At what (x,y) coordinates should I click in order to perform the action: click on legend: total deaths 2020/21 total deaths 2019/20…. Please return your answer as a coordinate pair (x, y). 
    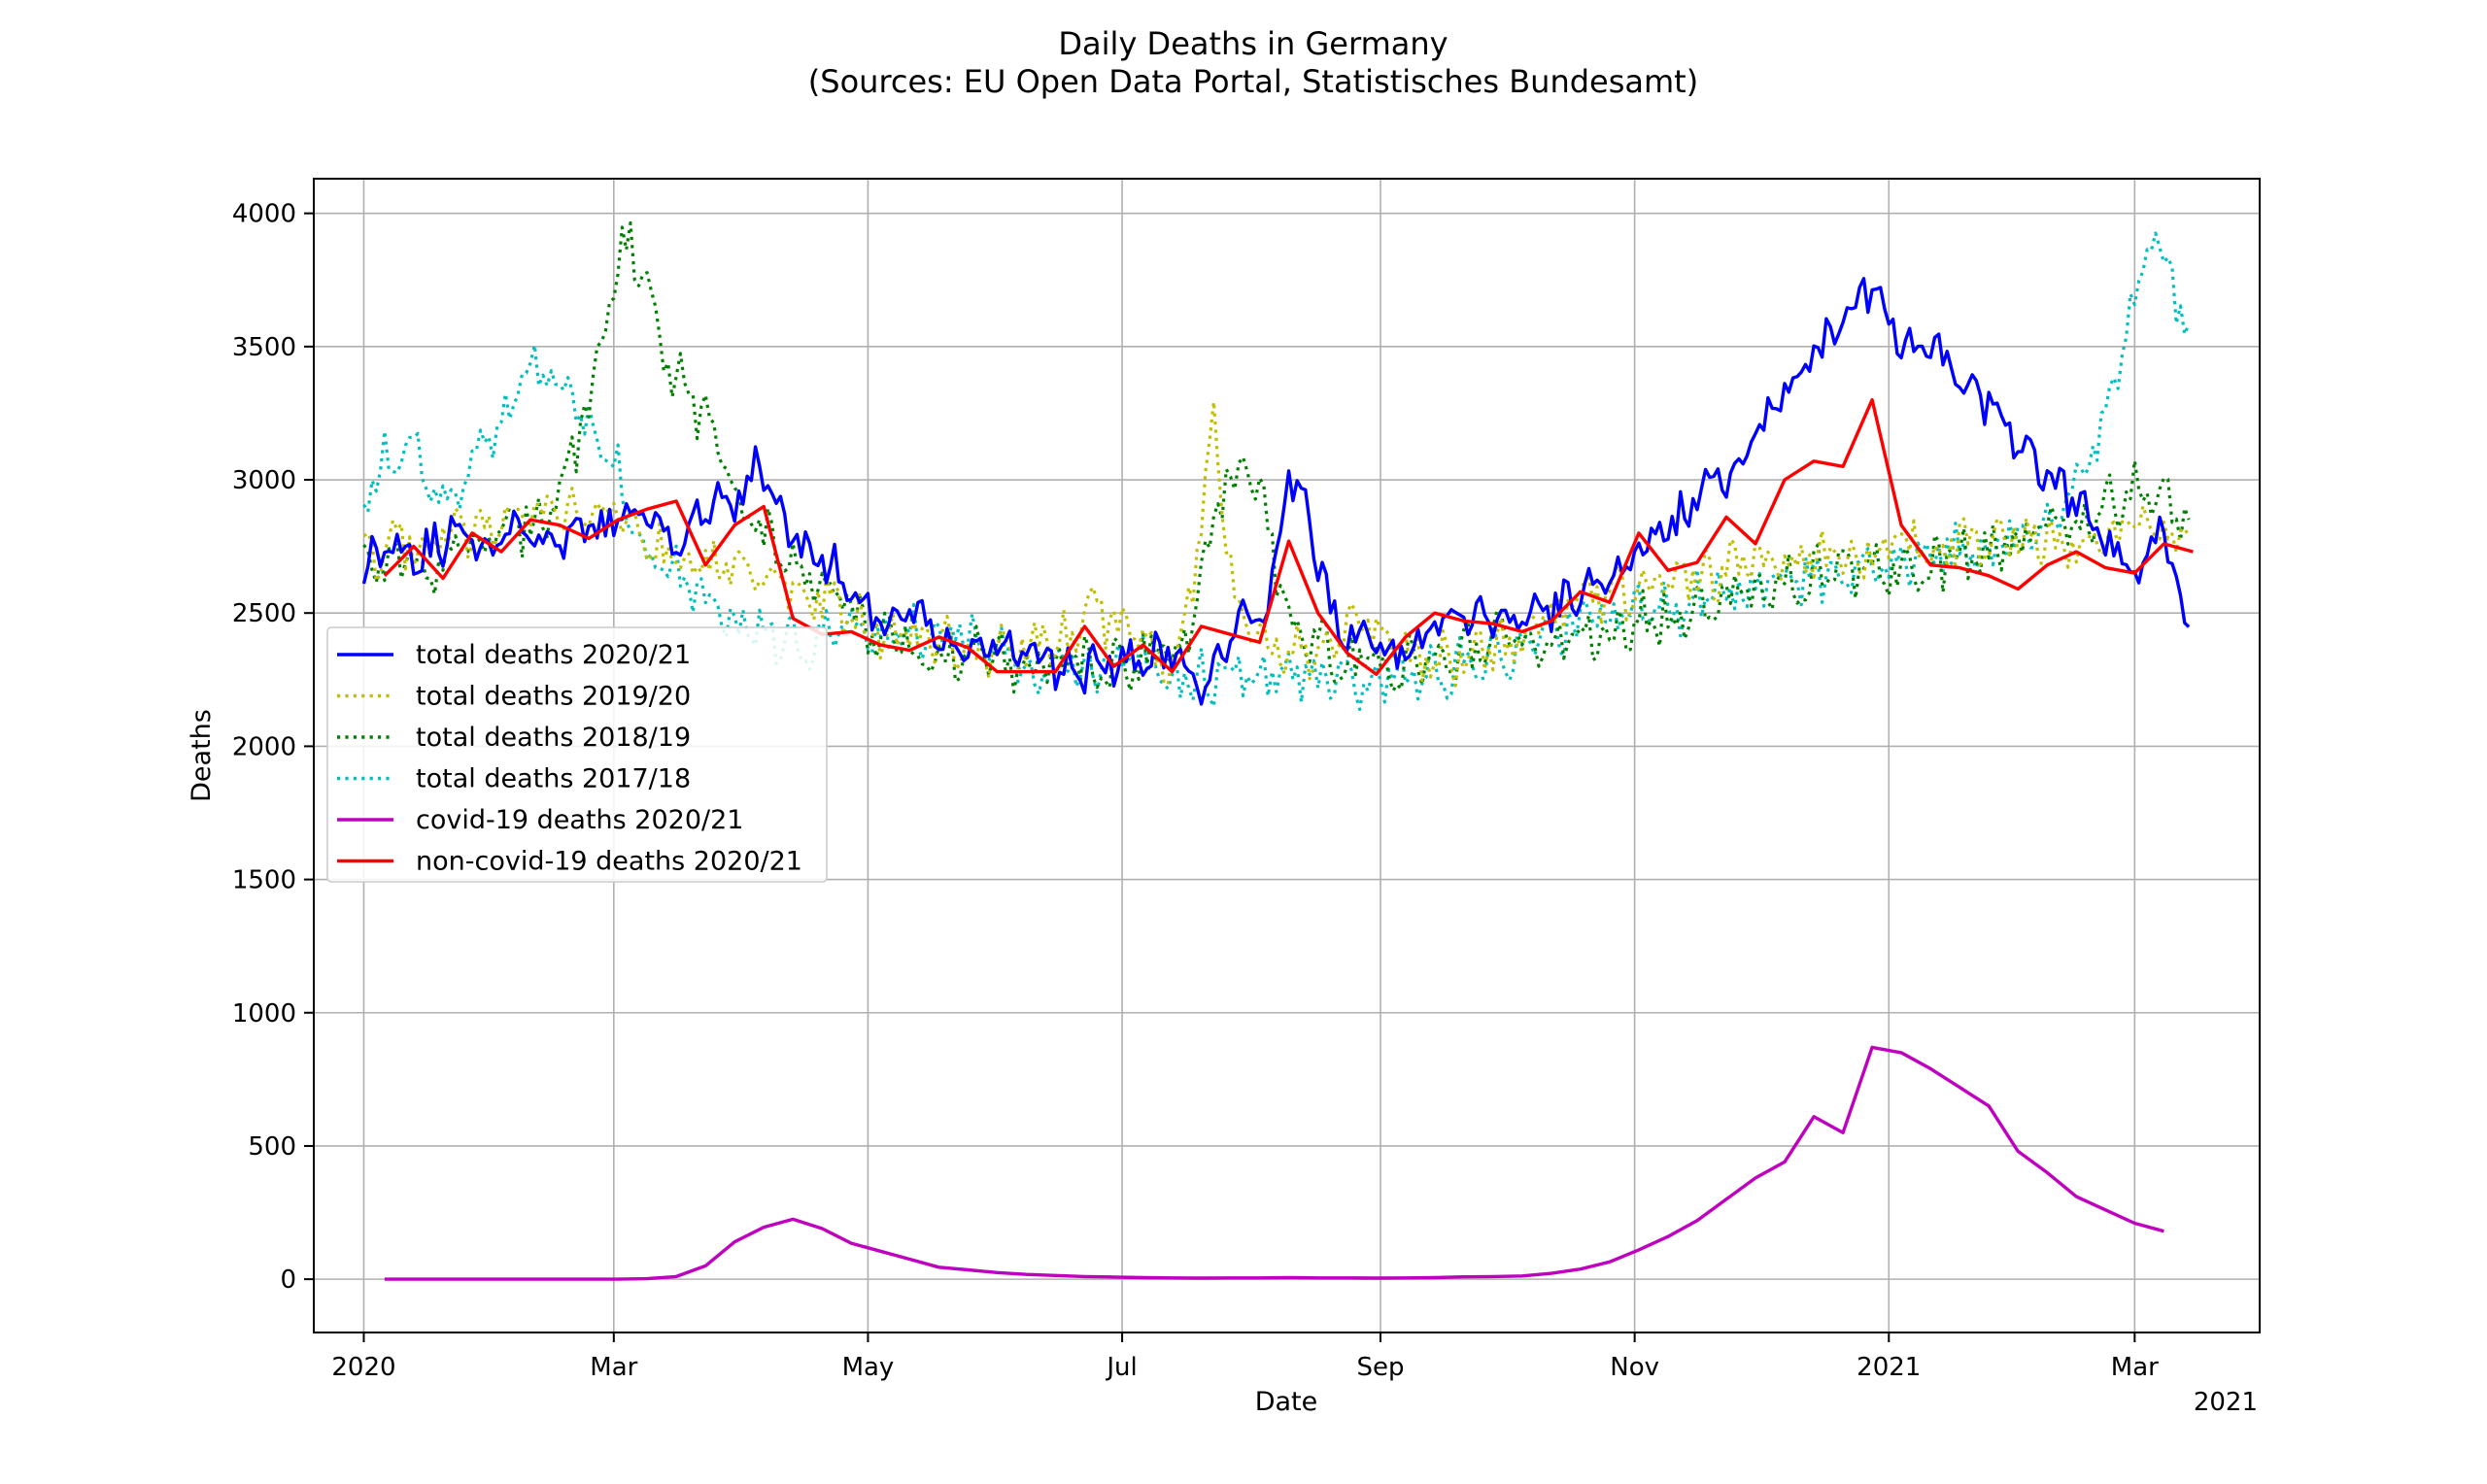
    Looking at the image, I should click on (577, 755).